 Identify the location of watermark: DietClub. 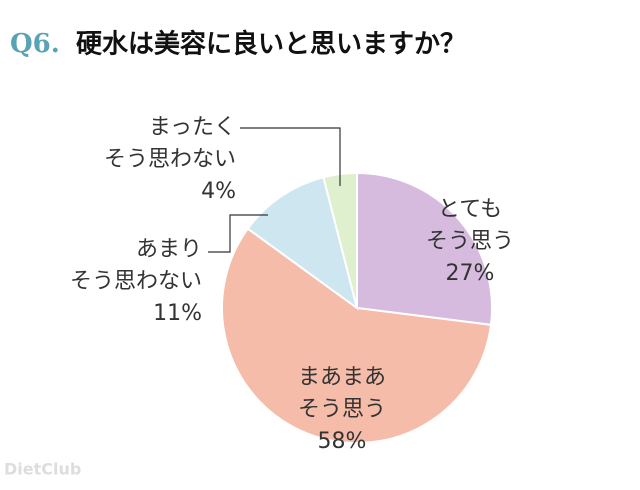
(42, 469).